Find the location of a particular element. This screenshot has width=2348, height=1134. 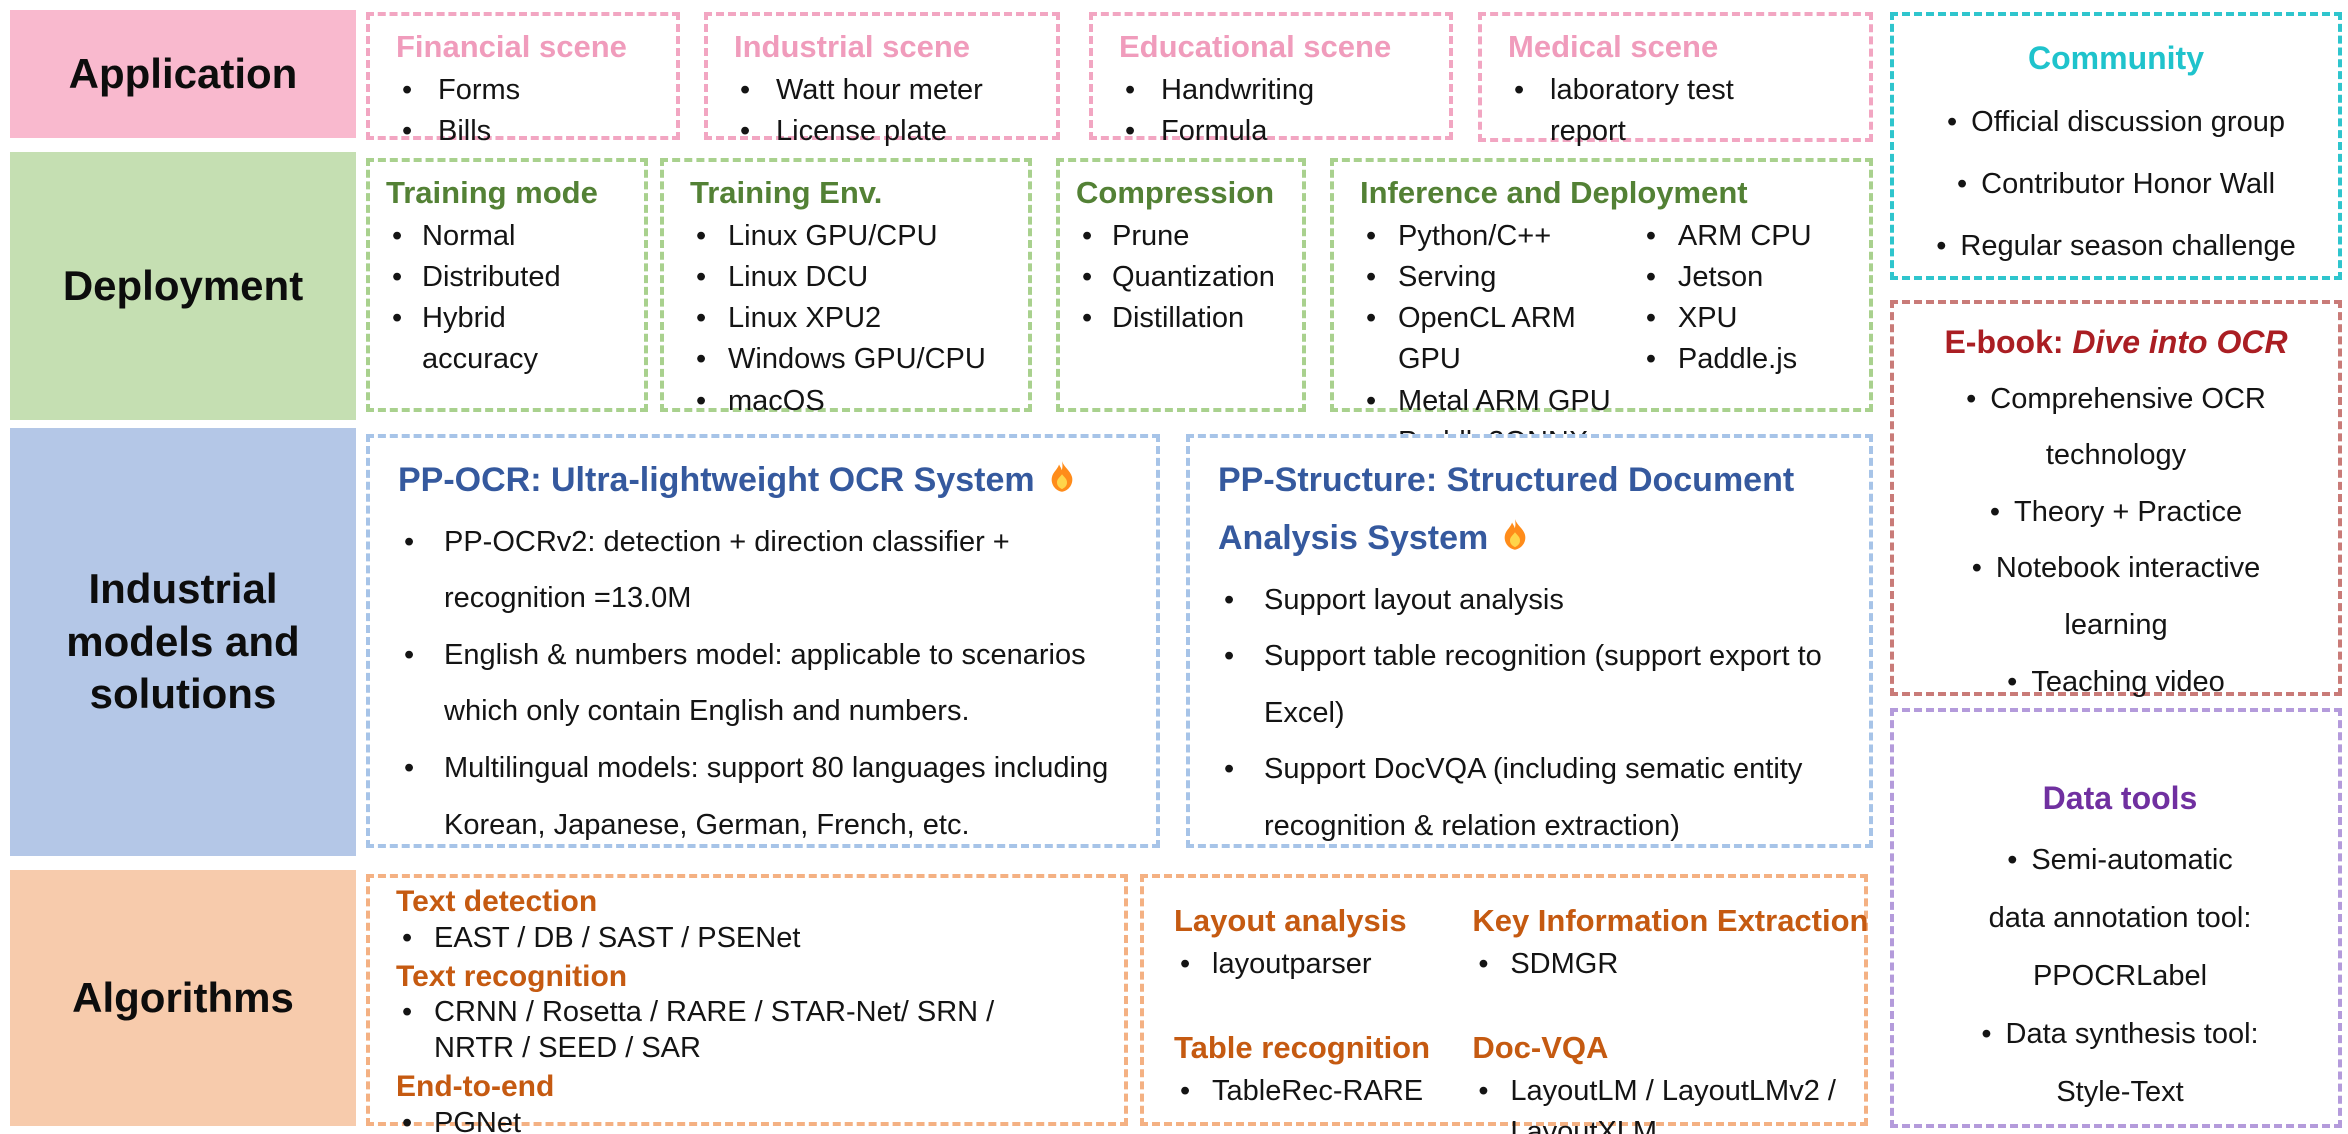

industrial-scene-list: • Watt hour meter • License plate is located at coordinates (886, 111).